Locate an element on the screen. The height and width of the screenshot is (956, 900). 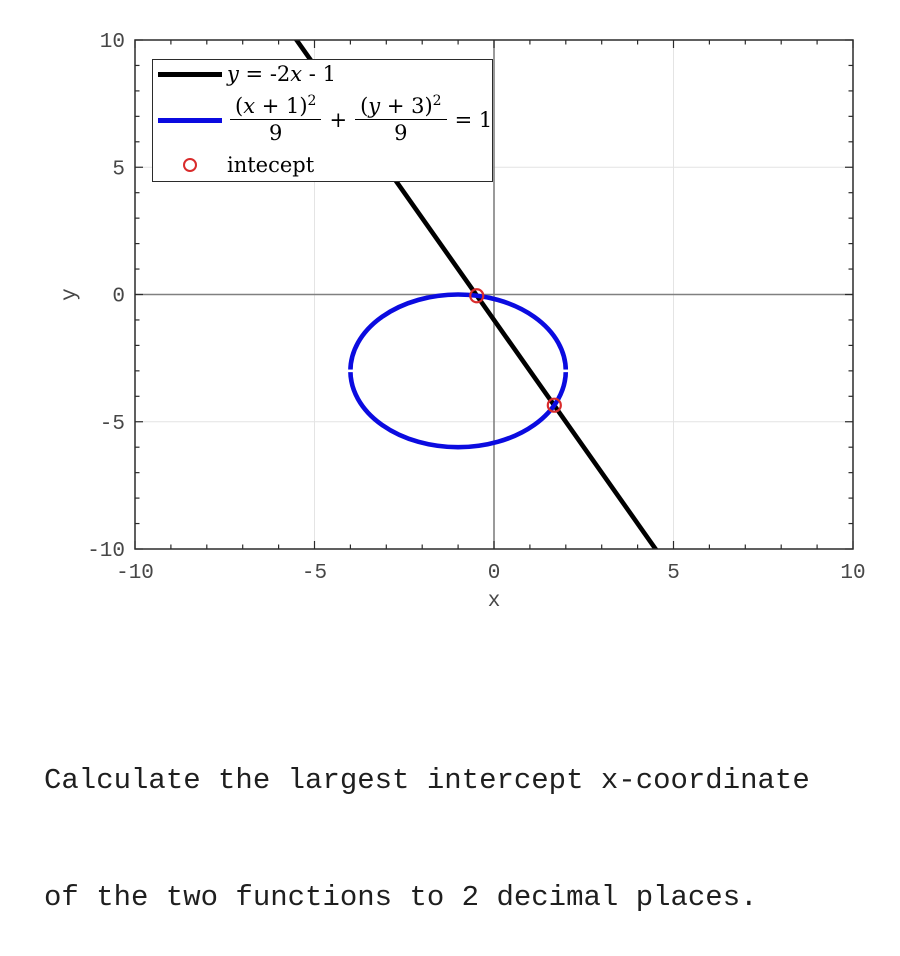
x-tick-label: 0 is located at coordinates (494, 573).